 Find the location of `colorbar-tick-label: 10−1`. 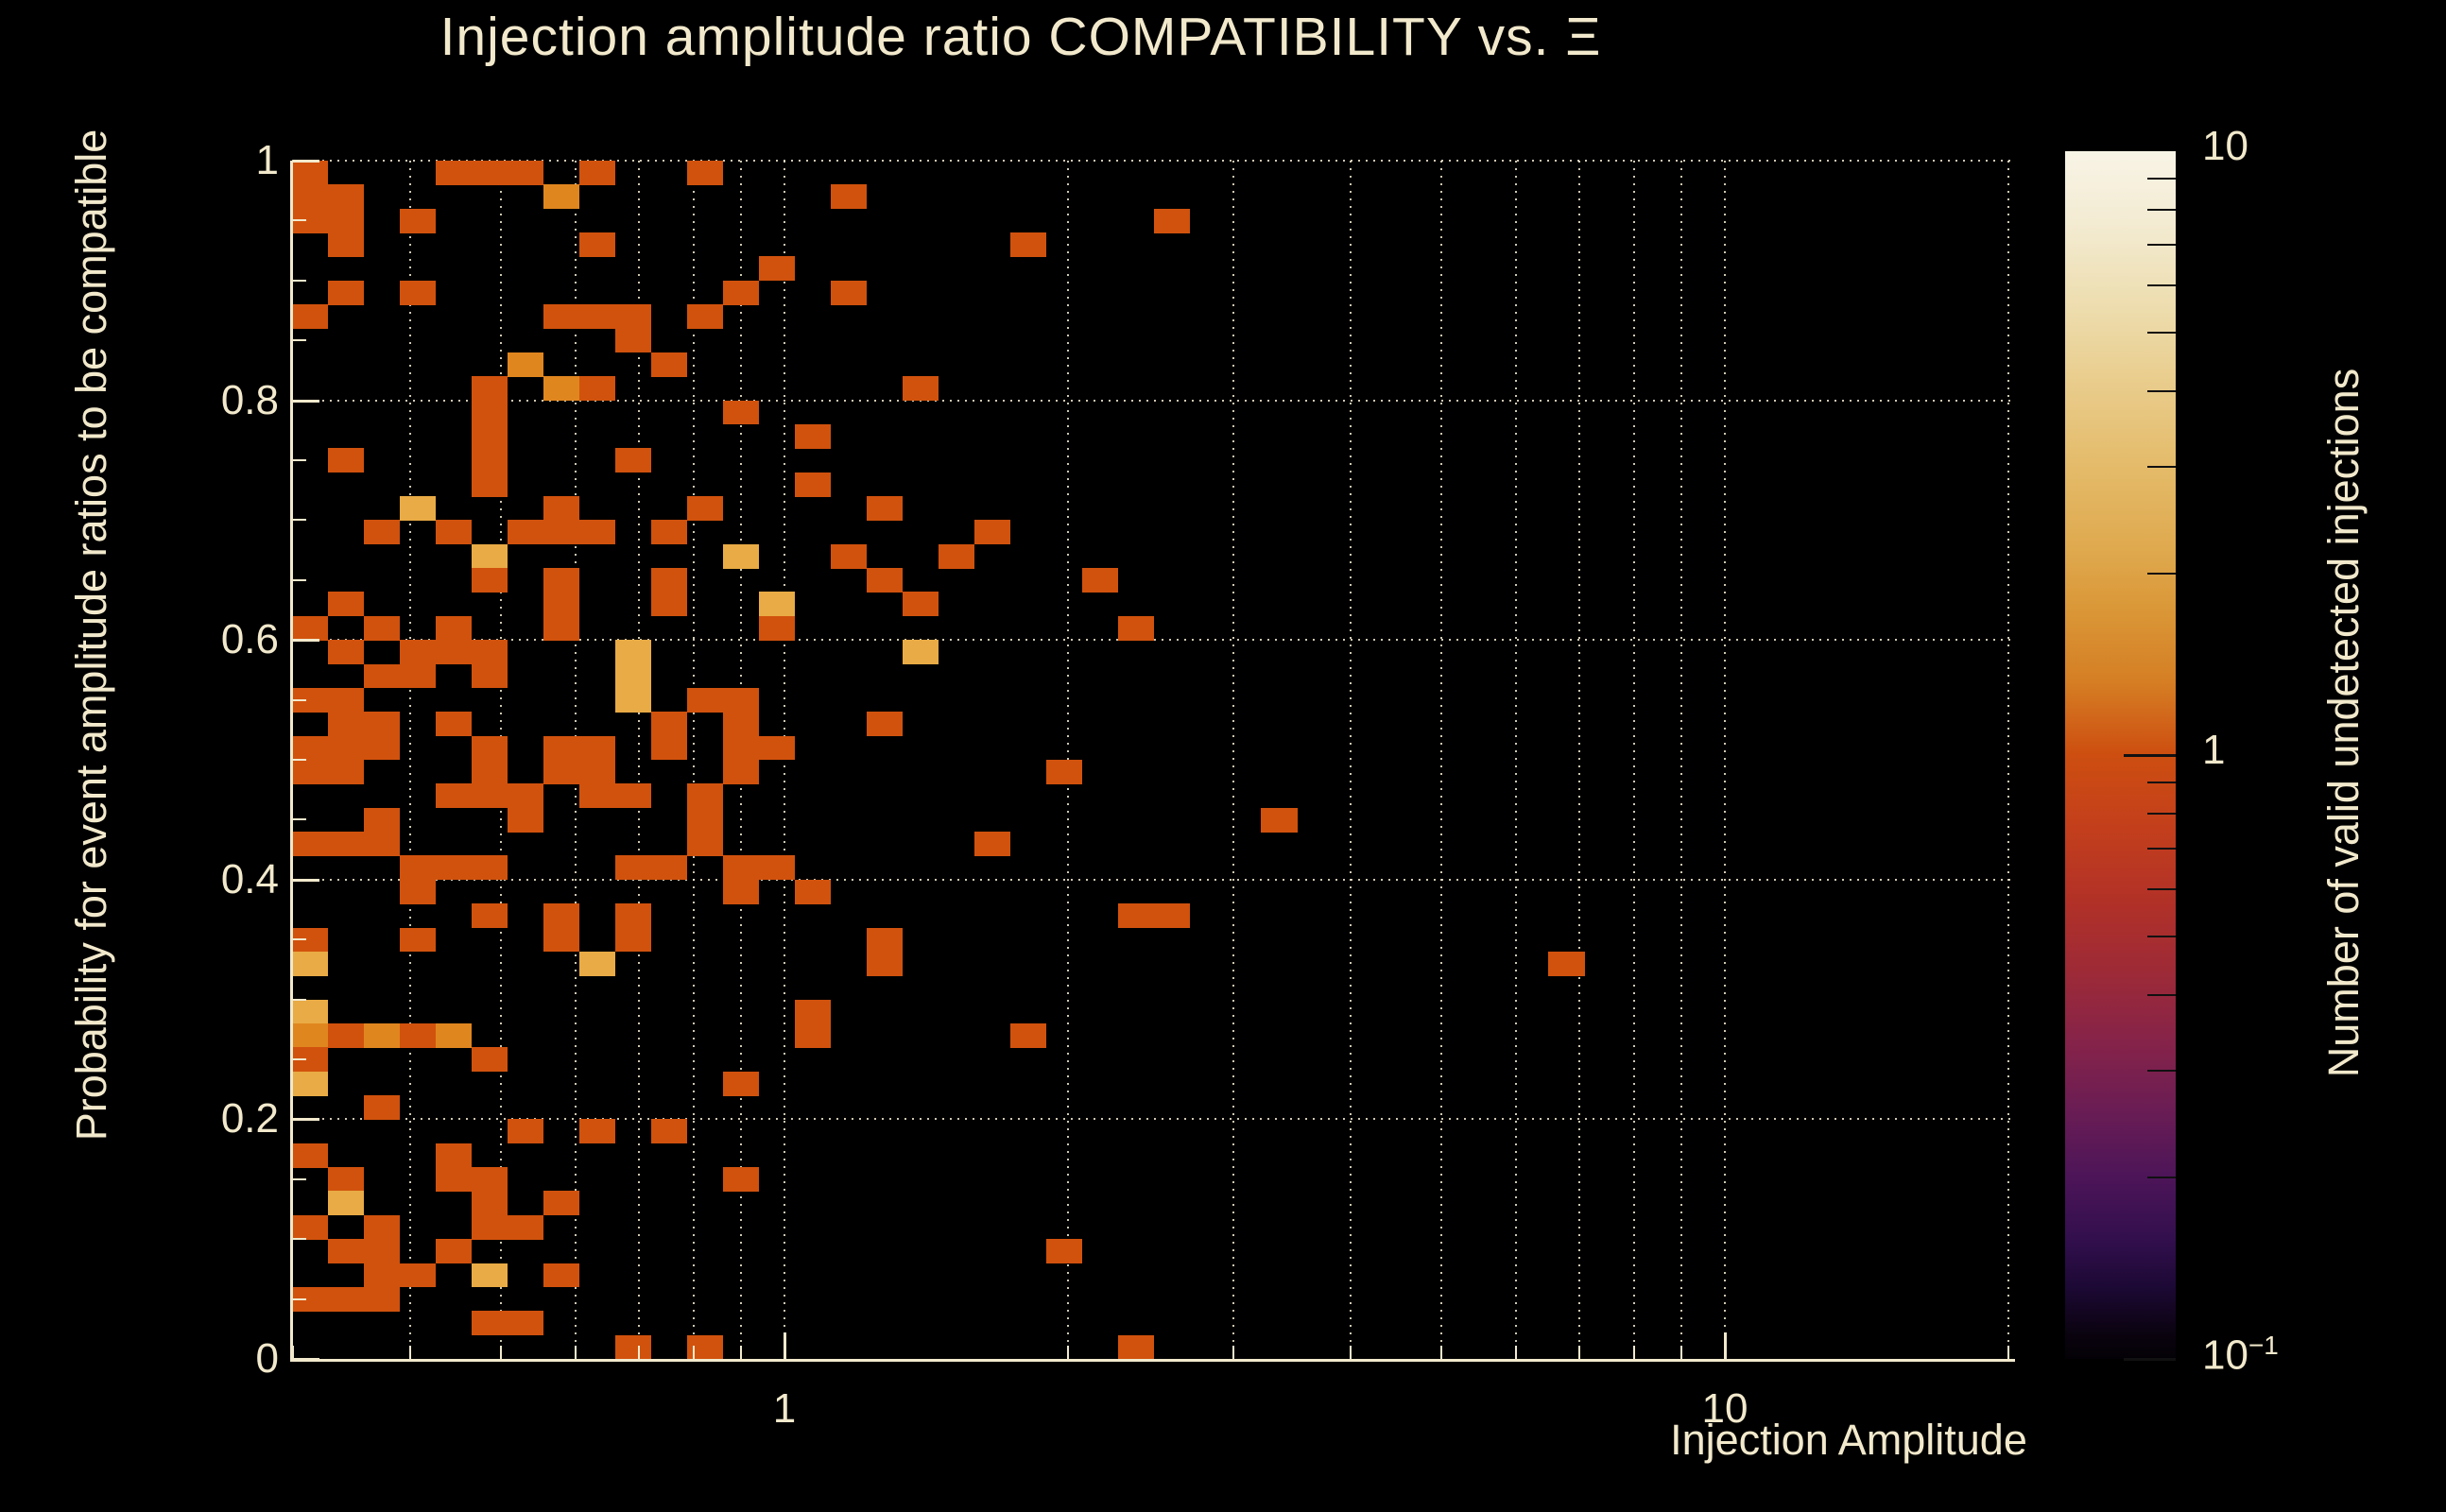

colorbar-tick-label: 10−1 is located at coordinates (2240, 1355).